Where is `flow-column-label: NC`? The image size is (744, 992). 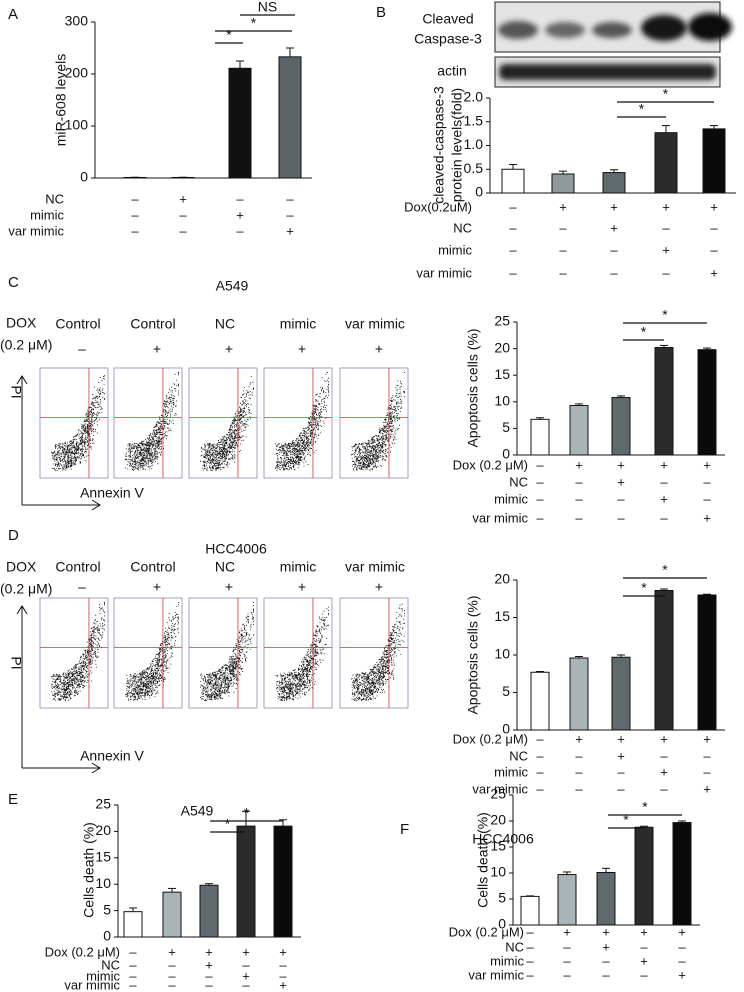 flow-column-label: NC is located at coordinates (225, 324).